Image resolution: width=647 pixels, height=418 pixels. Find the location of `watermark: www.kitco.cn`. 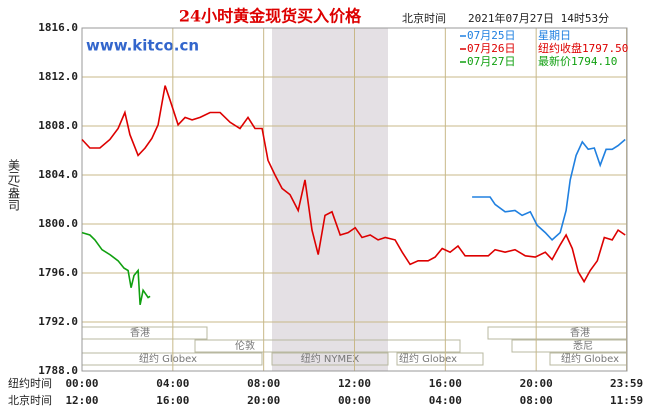

watermark: www.kitco.cn is located at coordinates (142, 46).